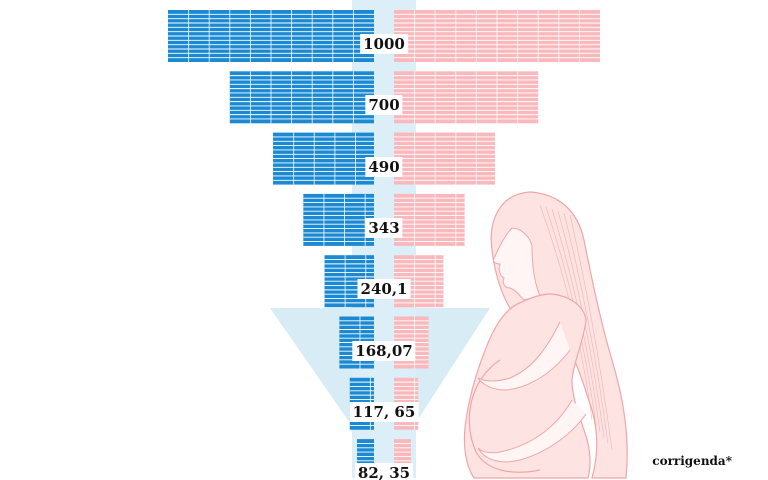  Describe the element at coordinates (384, 105) in the screenshot. I see `level-value-label: 700` at that location.